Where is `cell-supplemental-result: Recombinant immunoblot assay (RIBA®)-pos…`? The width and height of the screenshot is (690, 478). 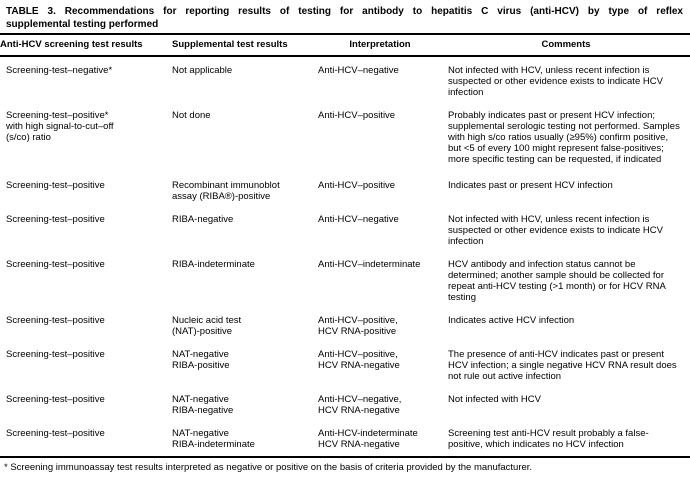 cell-supplemental-result: Recombinant immunoblot assay (RIBA®)-pos… is located at coordinates (226, 191).